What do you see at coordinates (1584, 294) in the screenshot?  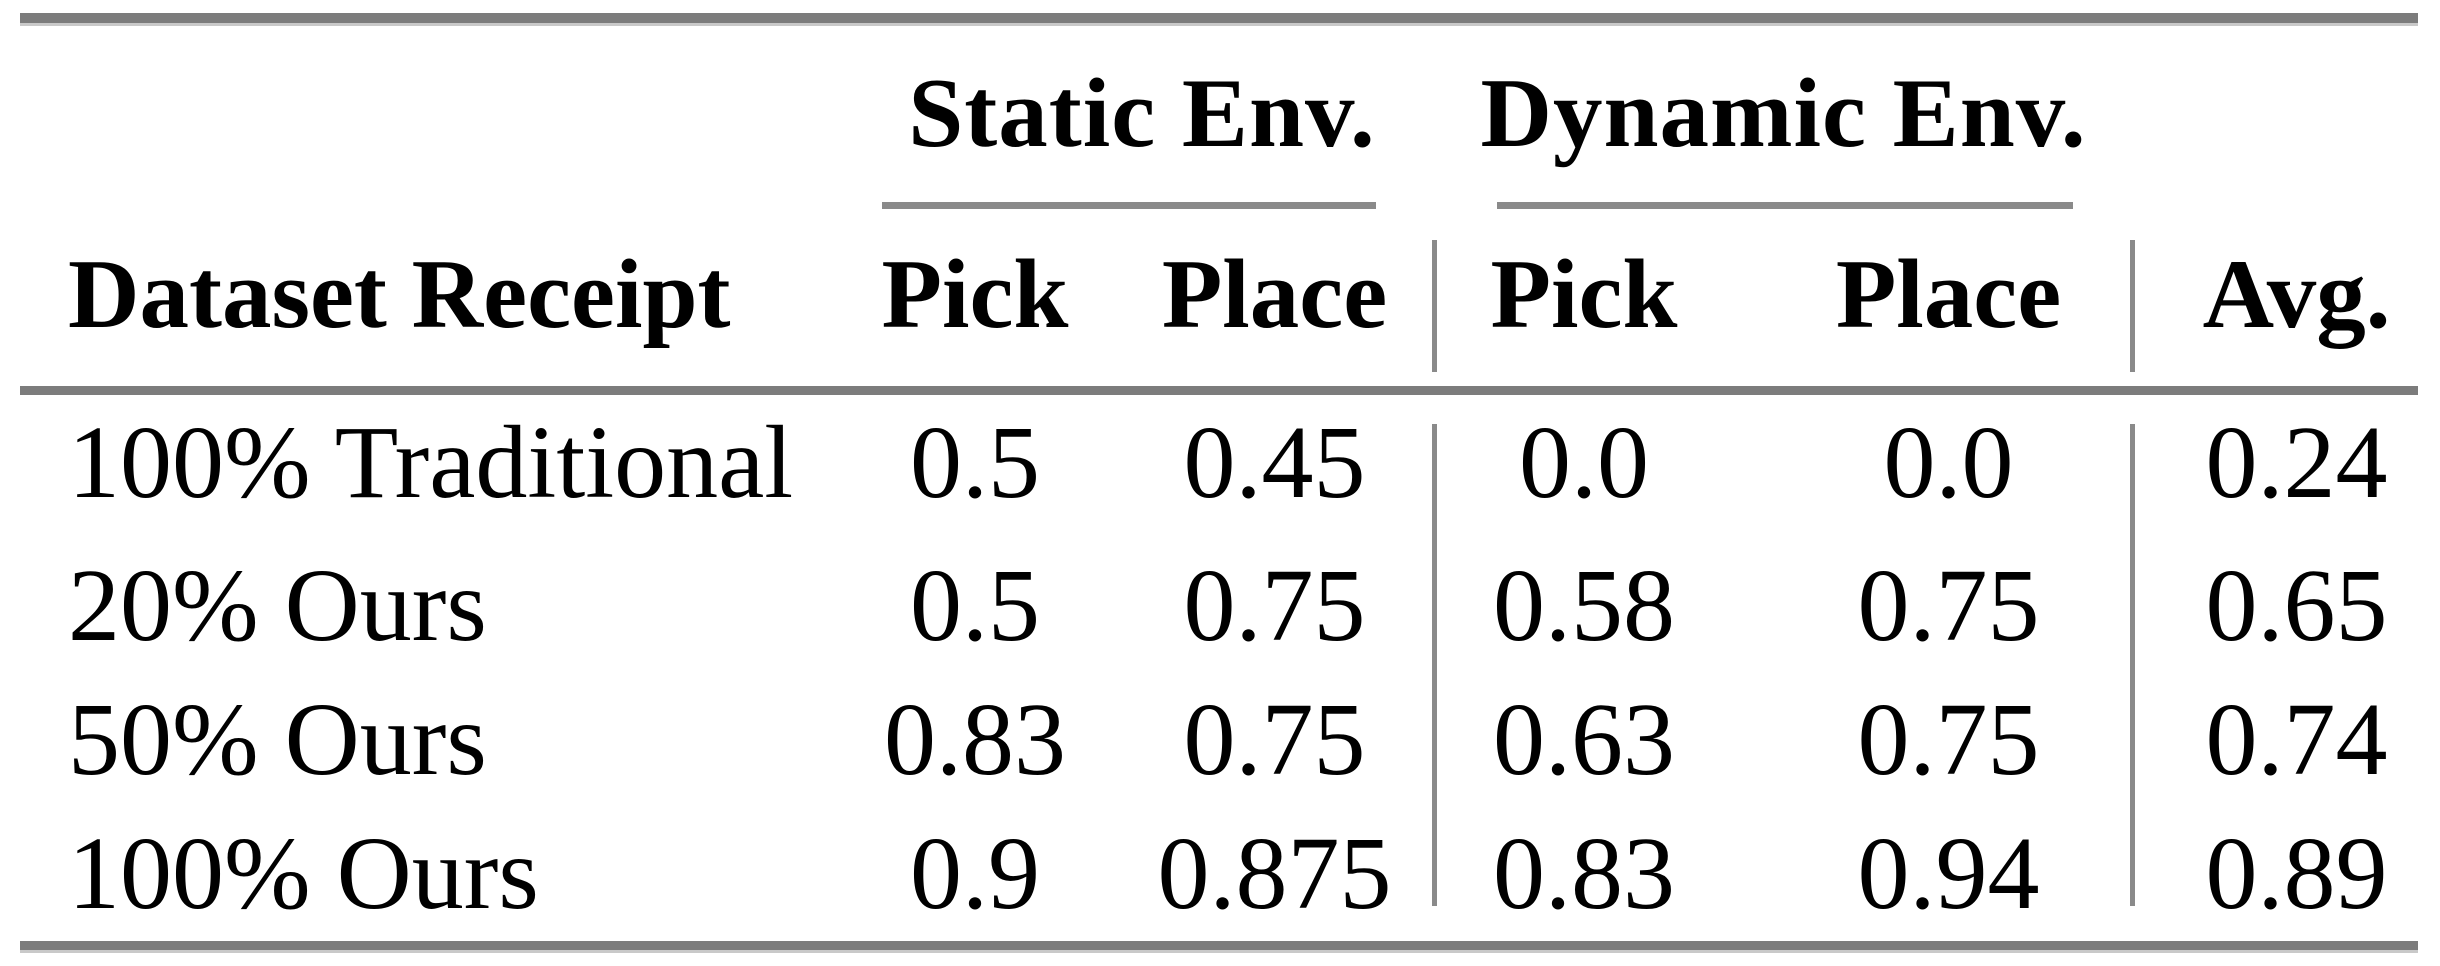 I see `col-header-dynamic-pick: Pick` at bounding box center [1584, 294].